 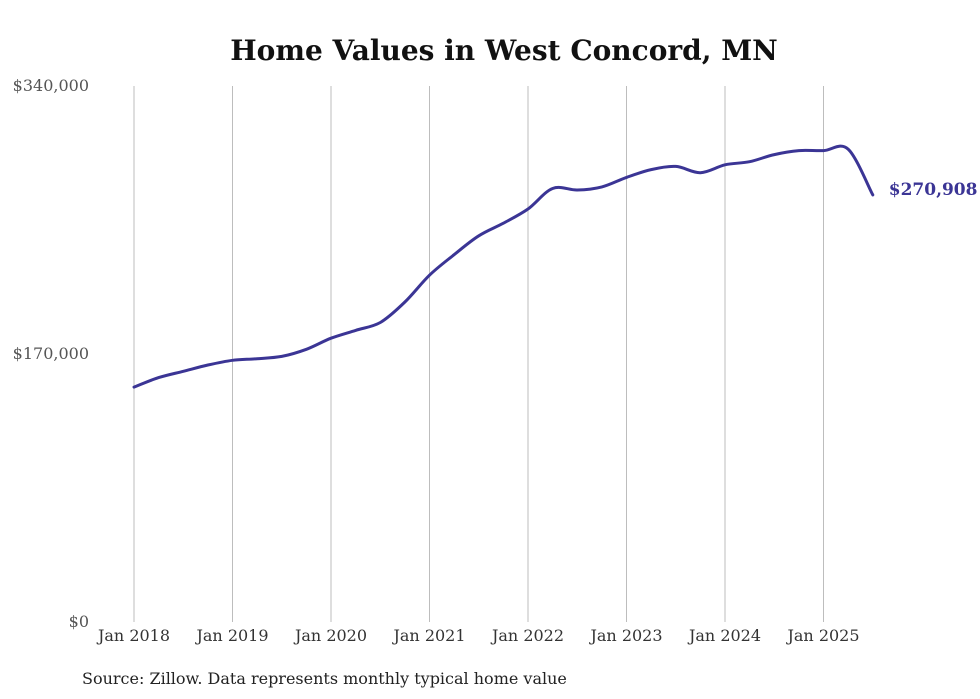 I want to click on y-tick-label: $340,000, so click(x=51, y=85).